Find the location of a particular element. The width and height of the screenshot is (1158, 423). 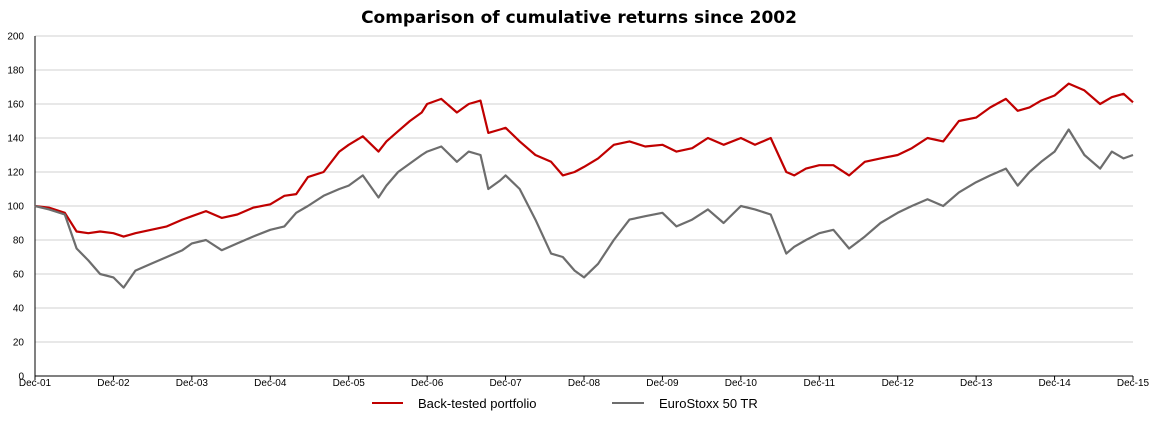

y-axis-ticks: 0 20 40 60 80 100 120 140 160 180 200 is located at coordinates (15, 207).